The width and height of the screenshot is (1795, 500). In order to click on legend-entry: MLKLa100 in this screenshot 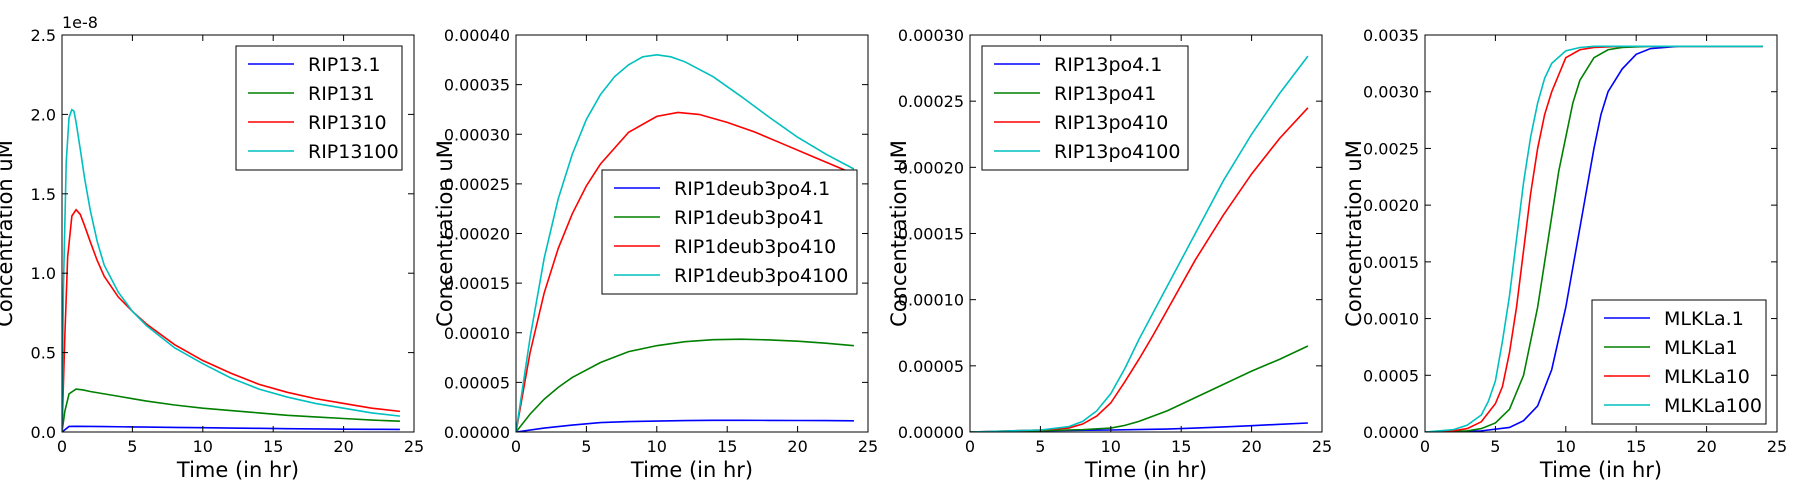, I will do `click(1713, 406)`.